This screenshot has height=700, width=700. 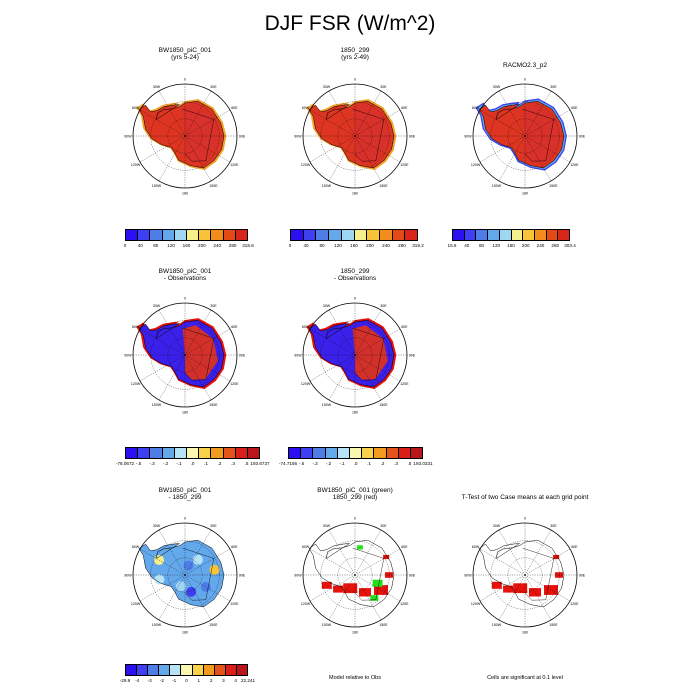 What do you see at coordinates (355, 54) in the screenshot?
I see `panel-title-p2: 1850_299 (yrs 2-49)` at bounding box center [355, 54].